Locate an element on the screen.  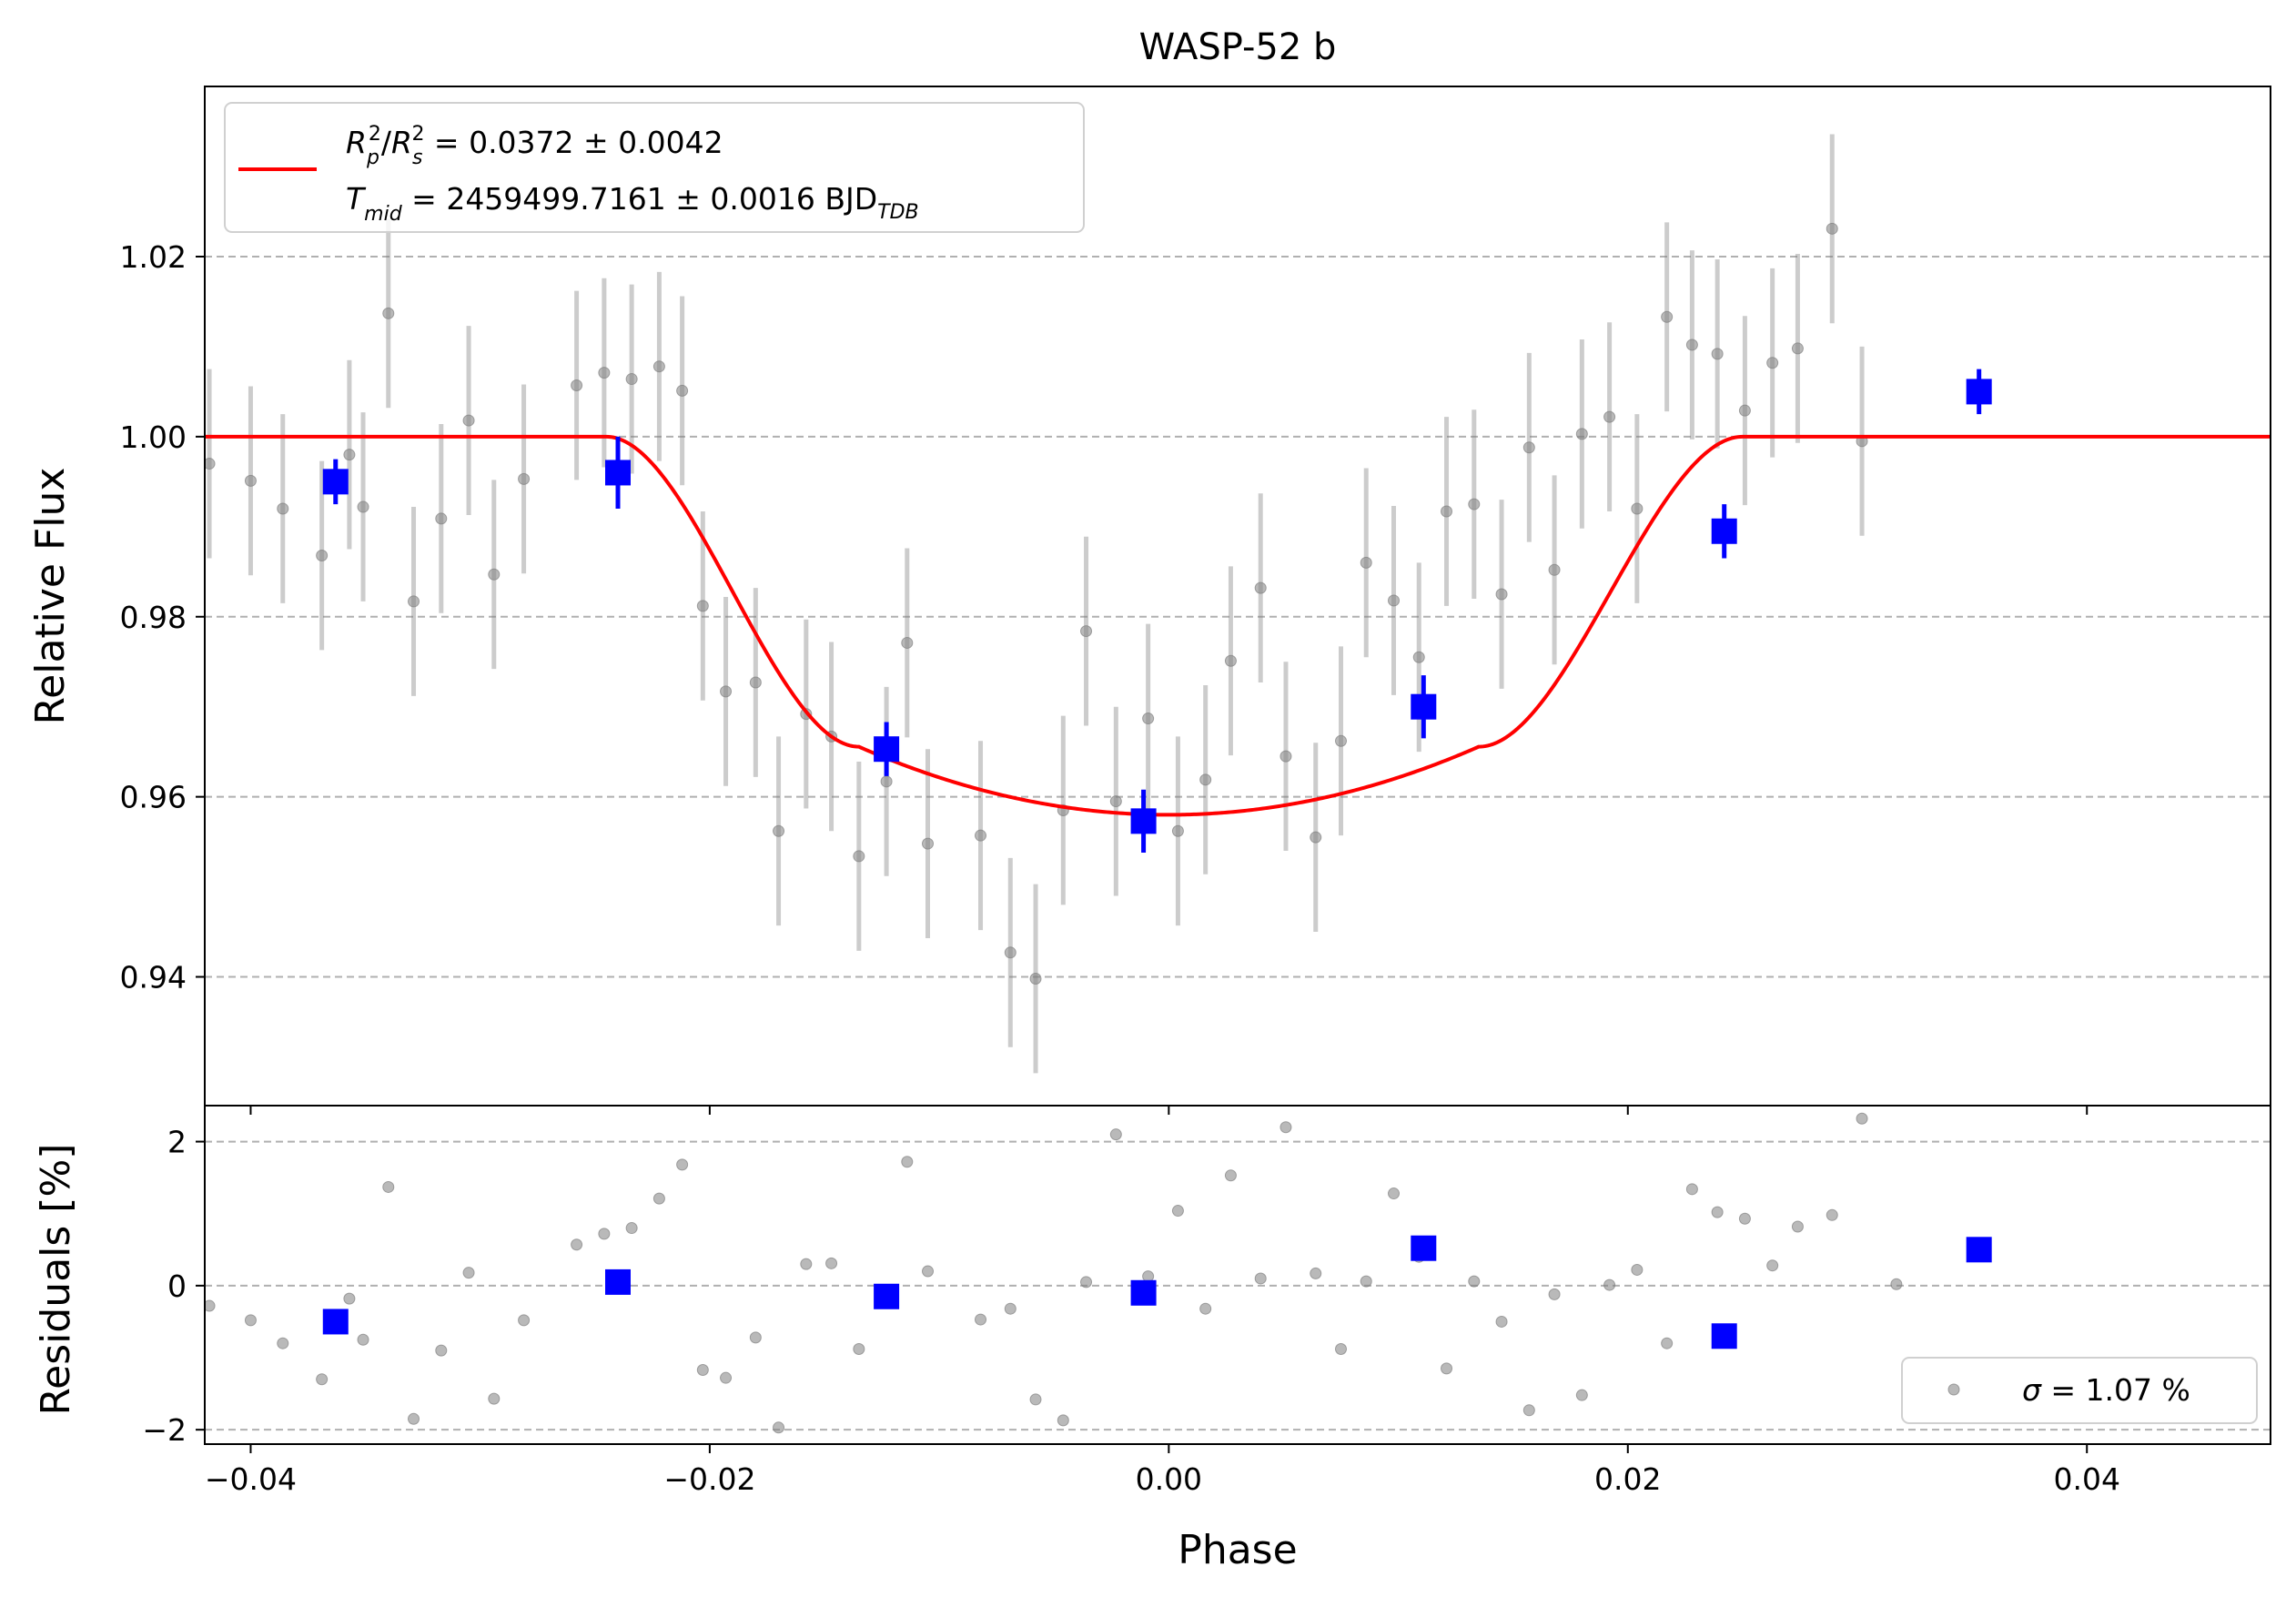
x-axis-label: Phase is located at coordinates (1238, 1550).